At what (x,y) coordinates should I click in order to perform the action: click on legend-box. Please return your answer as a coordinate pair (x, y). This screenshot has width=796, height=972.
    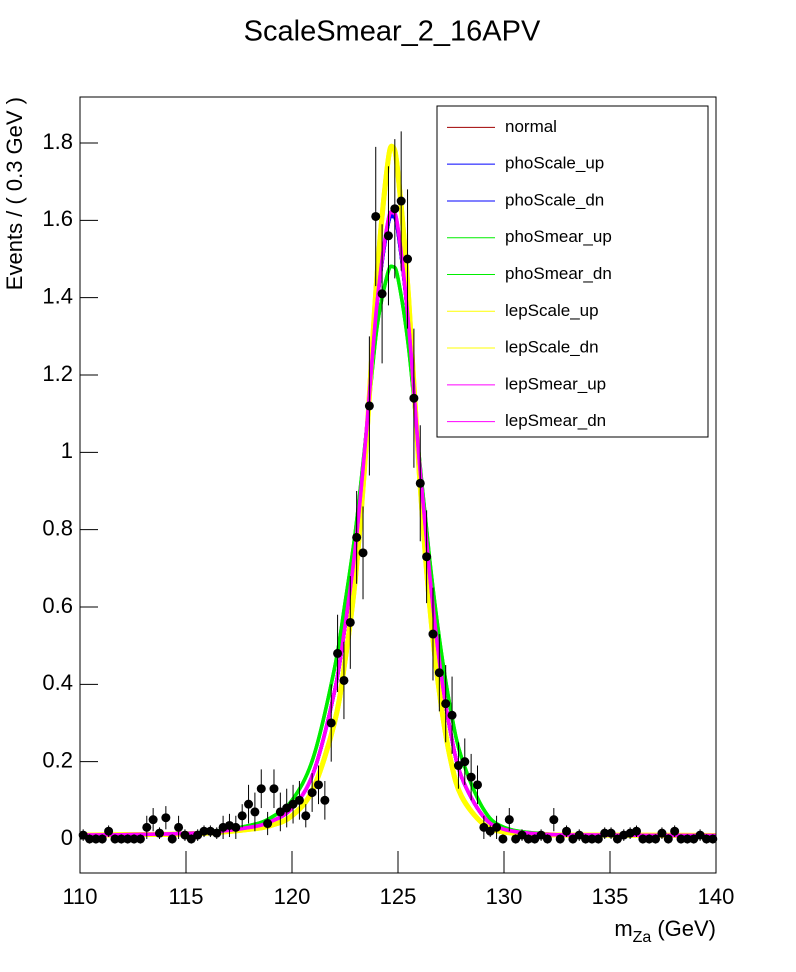
    Looking at the image, I should click on (572, 271).